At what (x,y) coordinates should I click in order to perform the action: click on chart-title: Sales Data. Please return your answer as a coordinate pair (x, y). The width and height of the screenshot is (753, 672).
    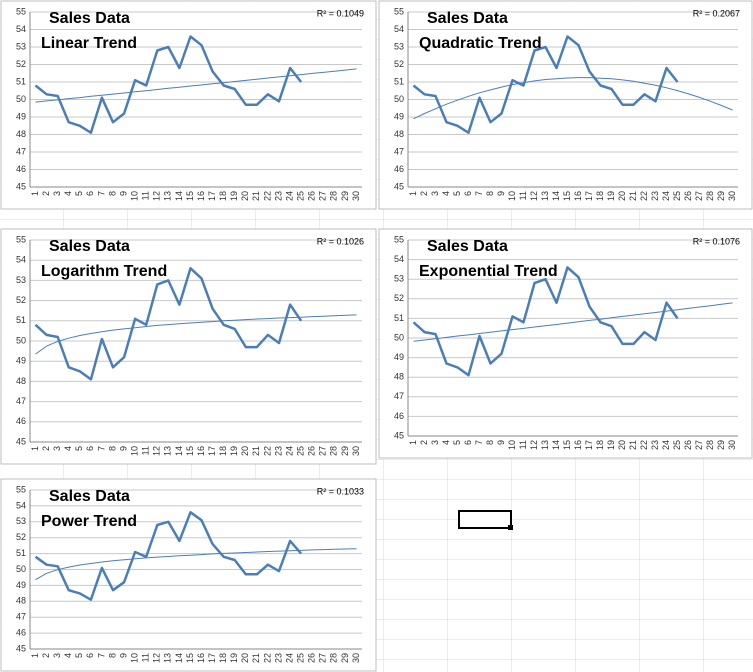
    Looking at the image, I should click on (467, 18).